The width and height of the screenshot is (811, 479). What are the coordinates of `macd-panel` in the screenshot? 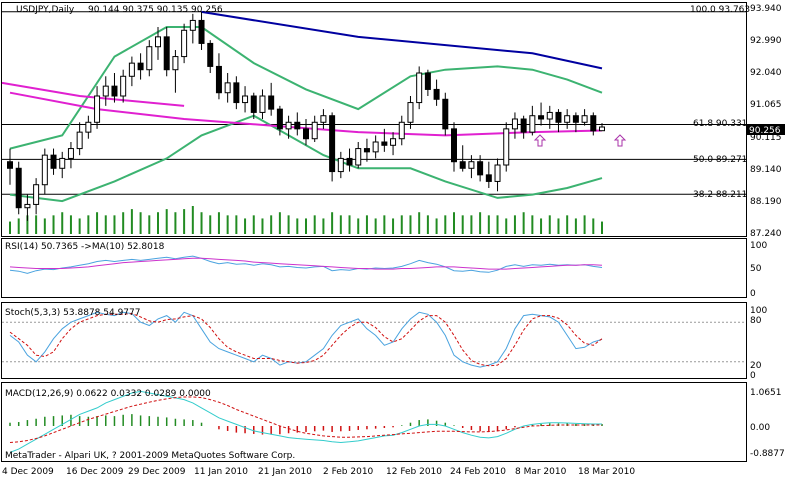 It's located at (306, 421).